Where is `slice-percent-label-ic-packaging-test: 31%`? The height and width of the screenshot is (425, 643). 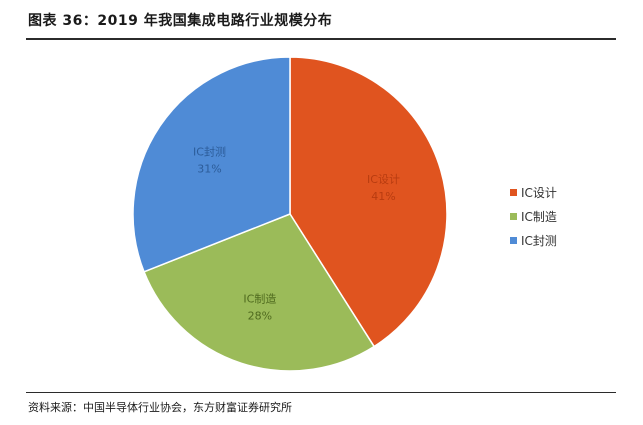 slice-percent-label-ic-packaging-test: 31% is located at coordinates (209, 168).